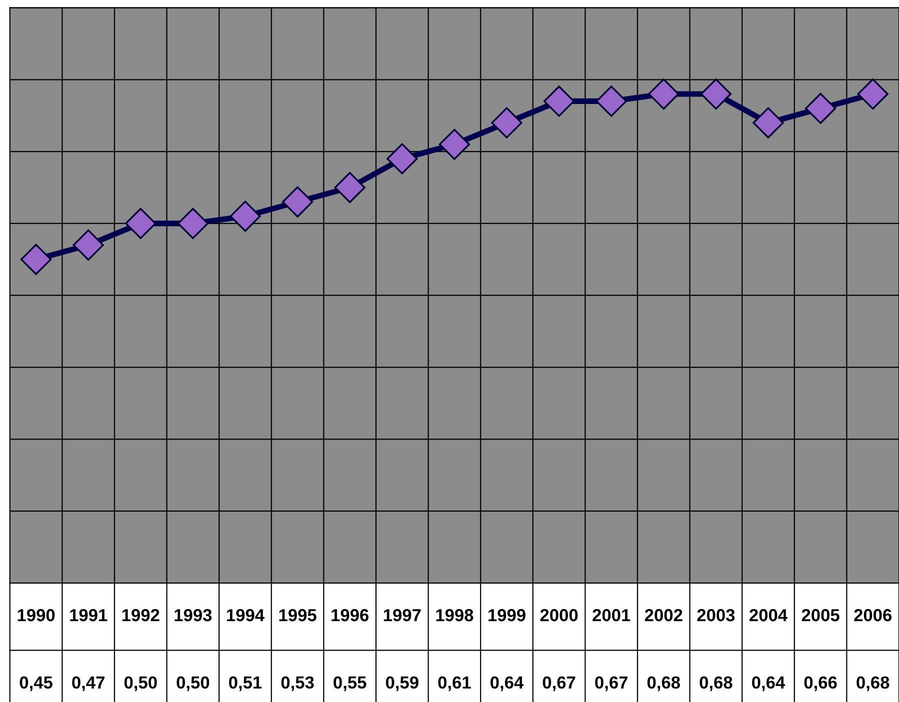 This screenshot has height=702, width=899. Describe the element at coordinates (245, 684) in the screenshot. I see `data-label: 0,51` at that location.